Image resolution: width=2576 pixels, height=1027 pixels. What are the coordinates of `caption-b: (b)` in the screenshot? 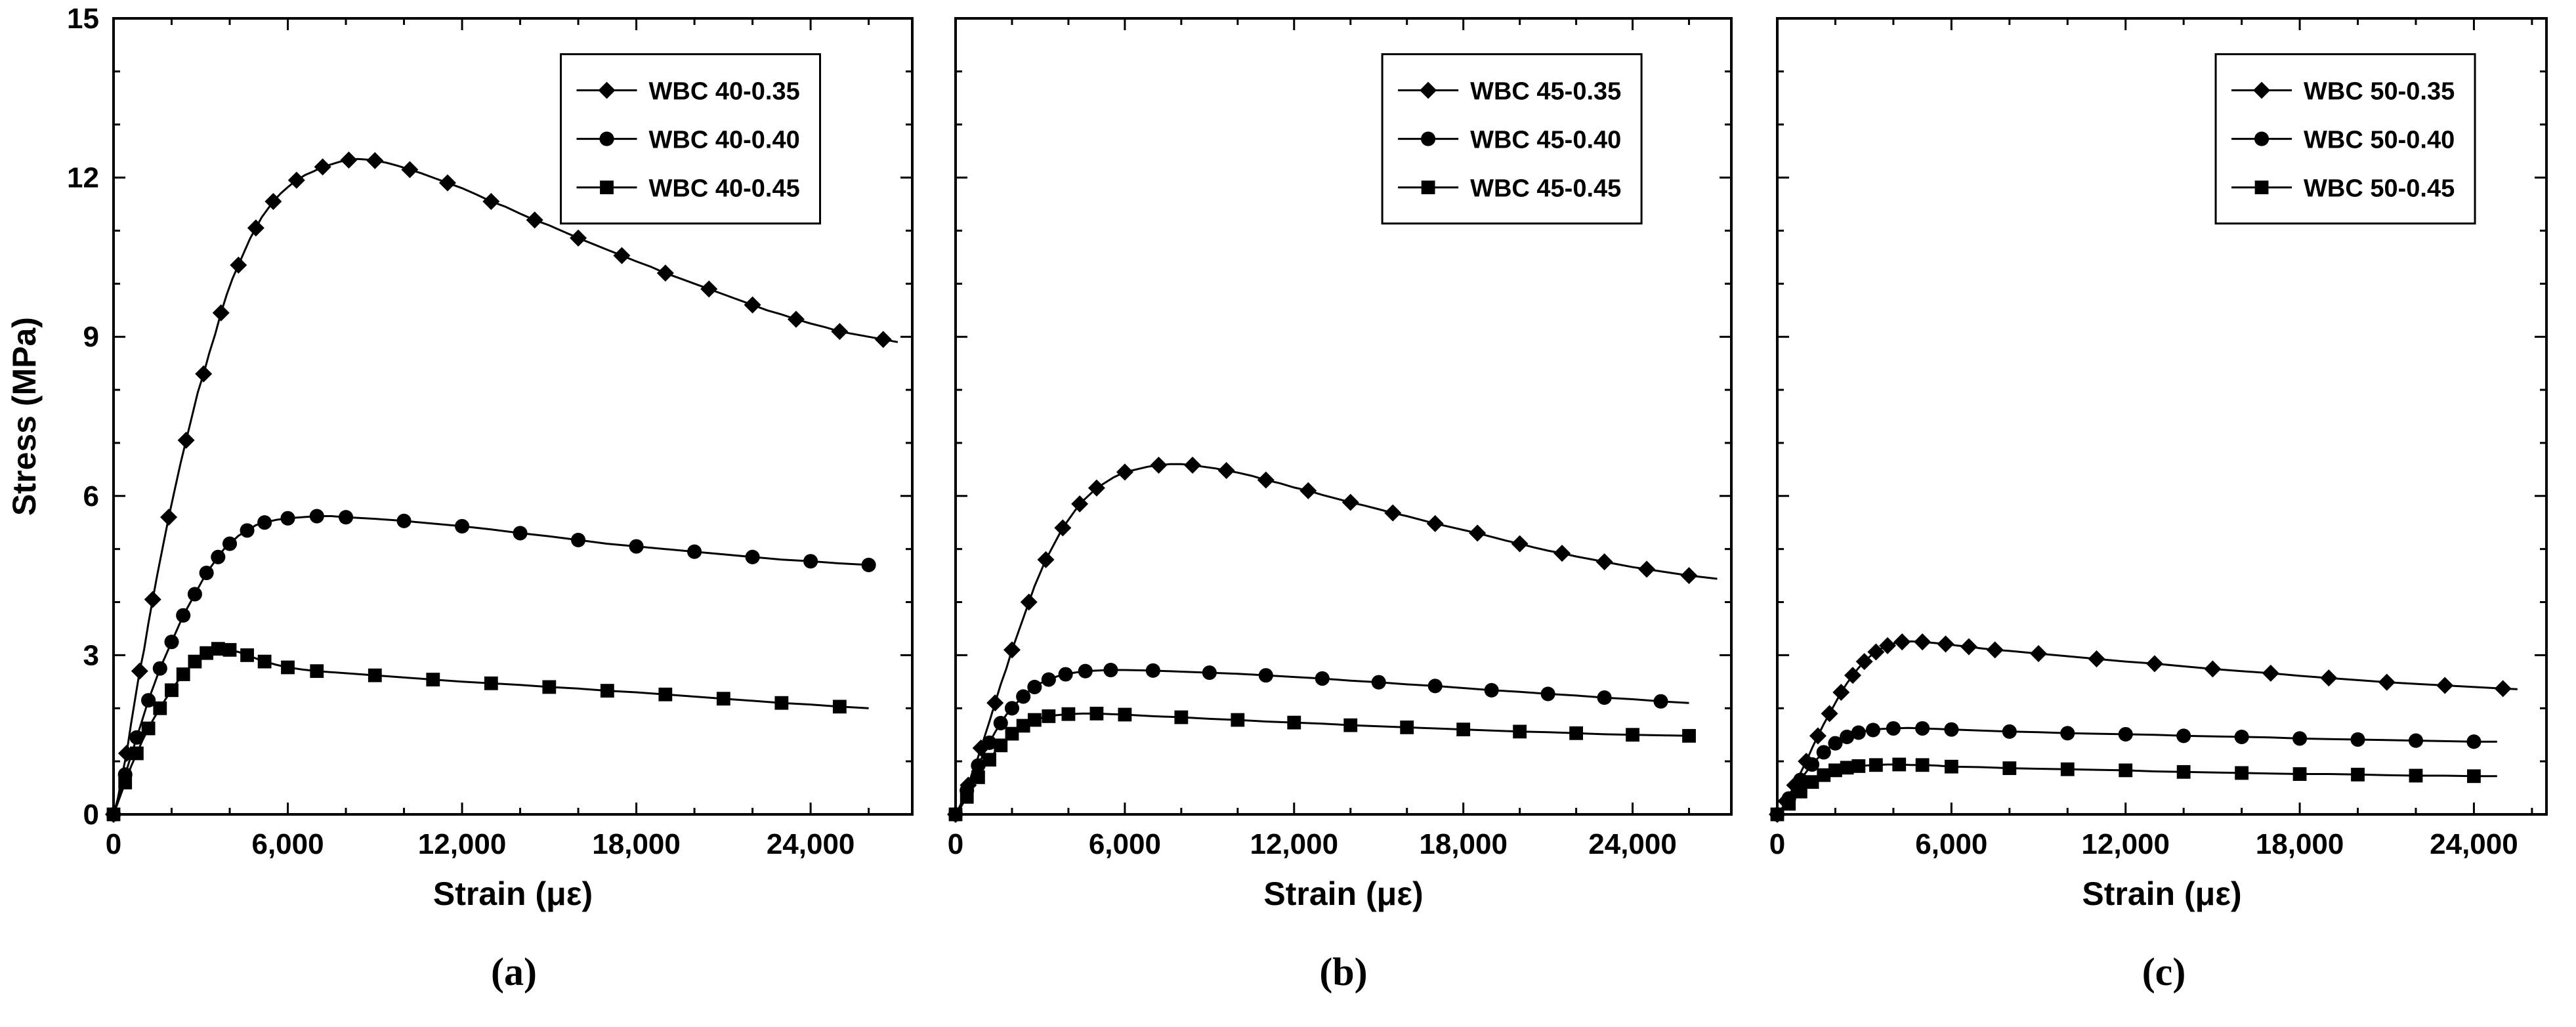 It's located at (1343, 972).